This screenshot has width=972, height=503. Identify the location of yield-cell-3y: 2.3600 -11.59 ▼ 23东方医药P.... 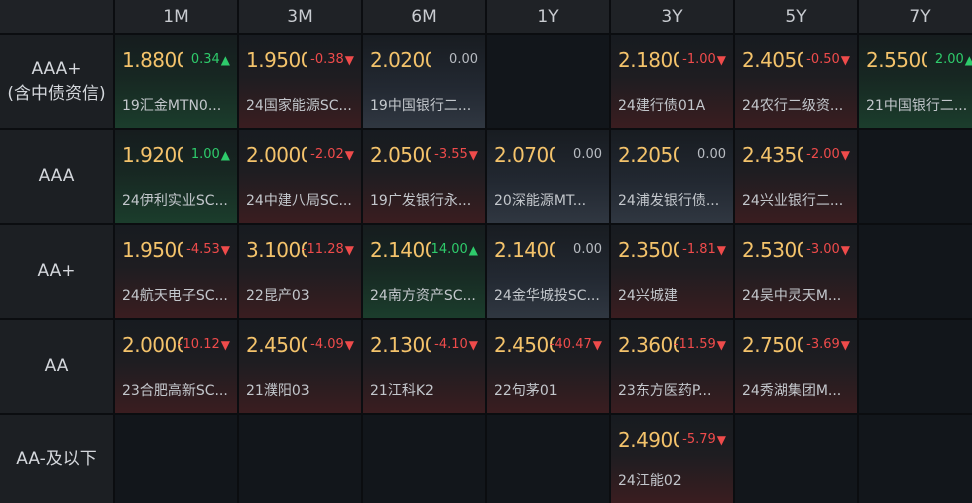
(672, 366).